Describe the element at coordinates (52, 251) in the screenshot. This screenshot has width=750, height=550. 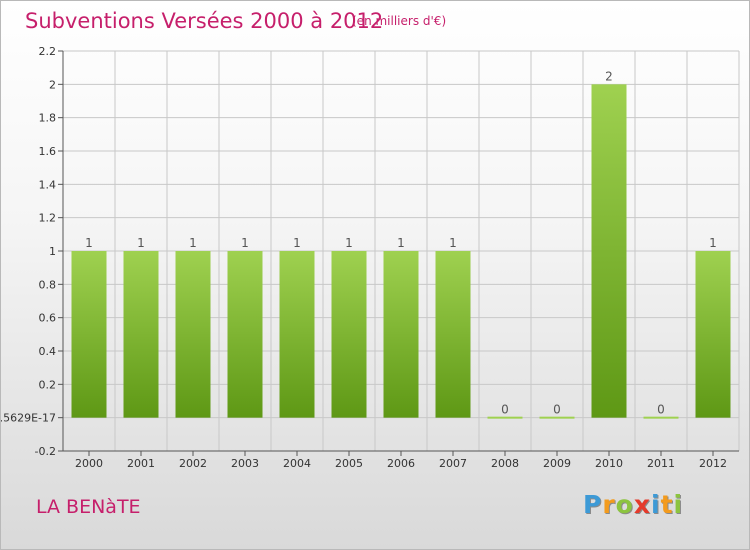
I see `y-tick-label: 1` at that location.